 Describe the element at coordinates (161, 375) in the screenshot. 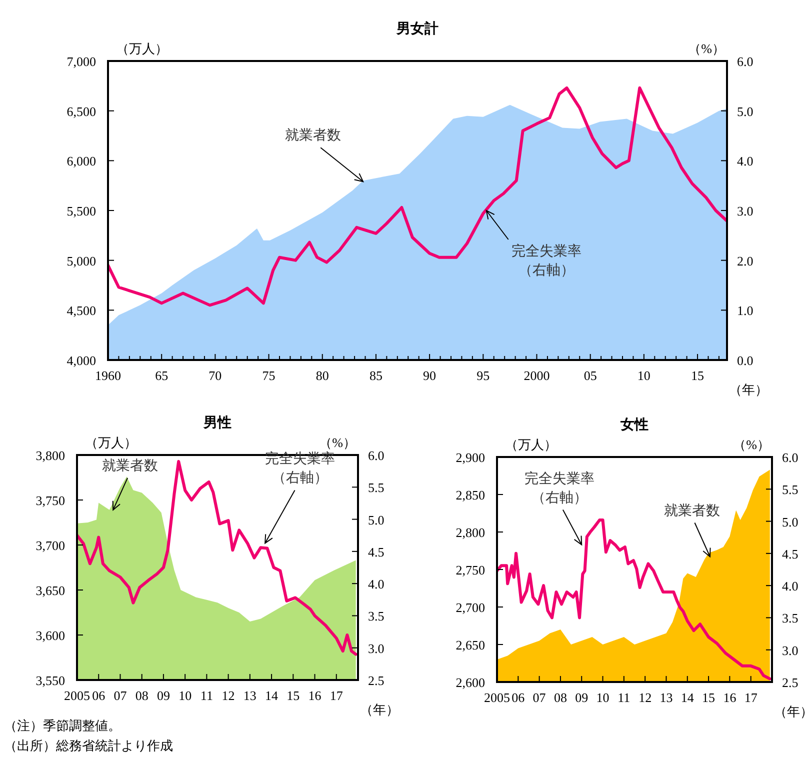

I see `x-tick-label: 65` at that location.